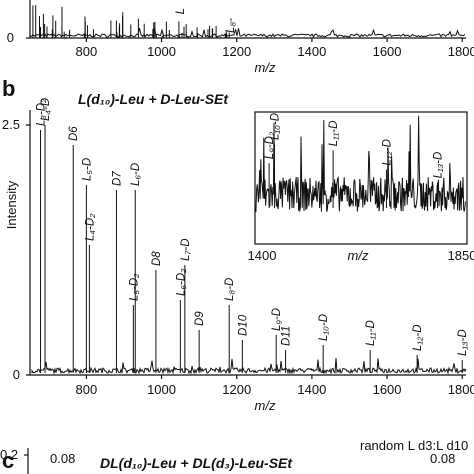 The width and height of the screenshot is (474, 474). Describe the element at coordinates (231, 25) in the screenshot. I see `annotation: L₈-` at that location.